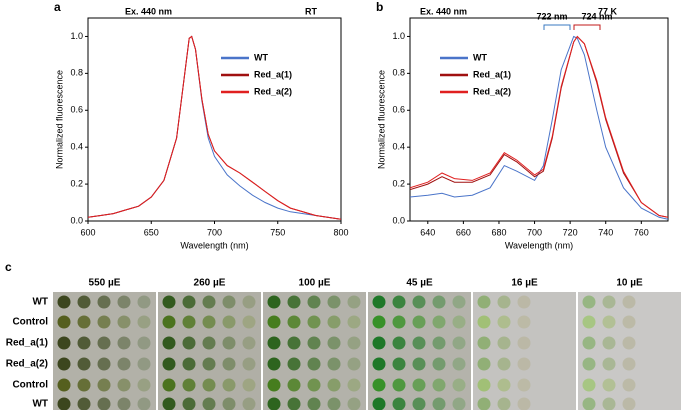  I want to click on annotation: 77 K, so click(608, 11).